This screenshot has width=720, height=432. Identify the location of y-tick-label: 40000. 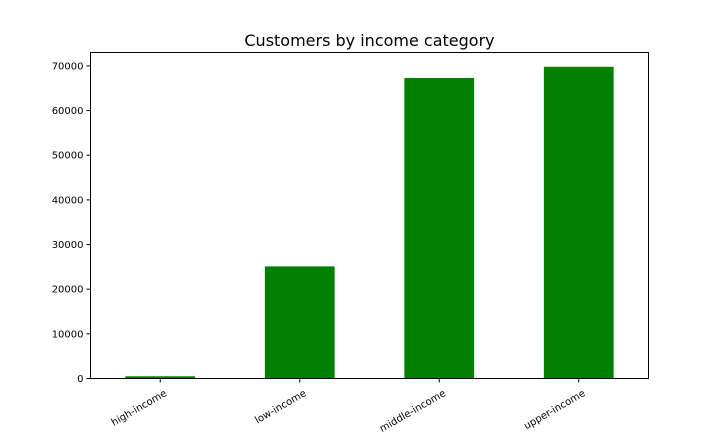
(68, 200).